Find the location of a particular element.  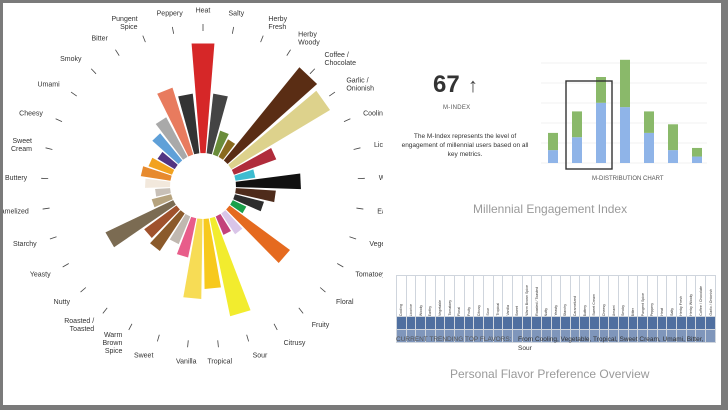

heatmap-header-text: Warm Brown Spice is located at coordinates (526, 300).